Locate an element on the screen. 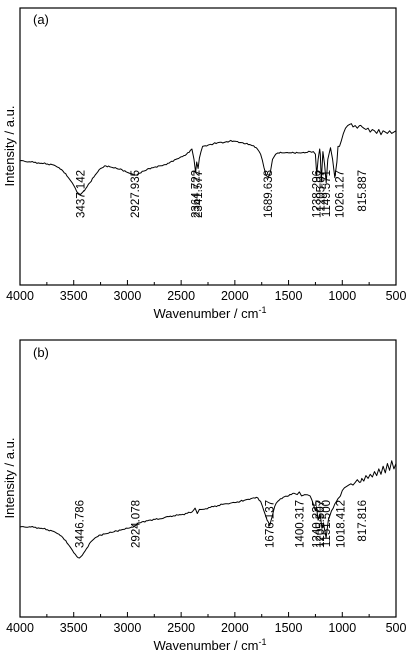 The height and width of the screenshot is (658, 416). panel-a-x-tick-label: 500 is located at coordinates (396, 296).